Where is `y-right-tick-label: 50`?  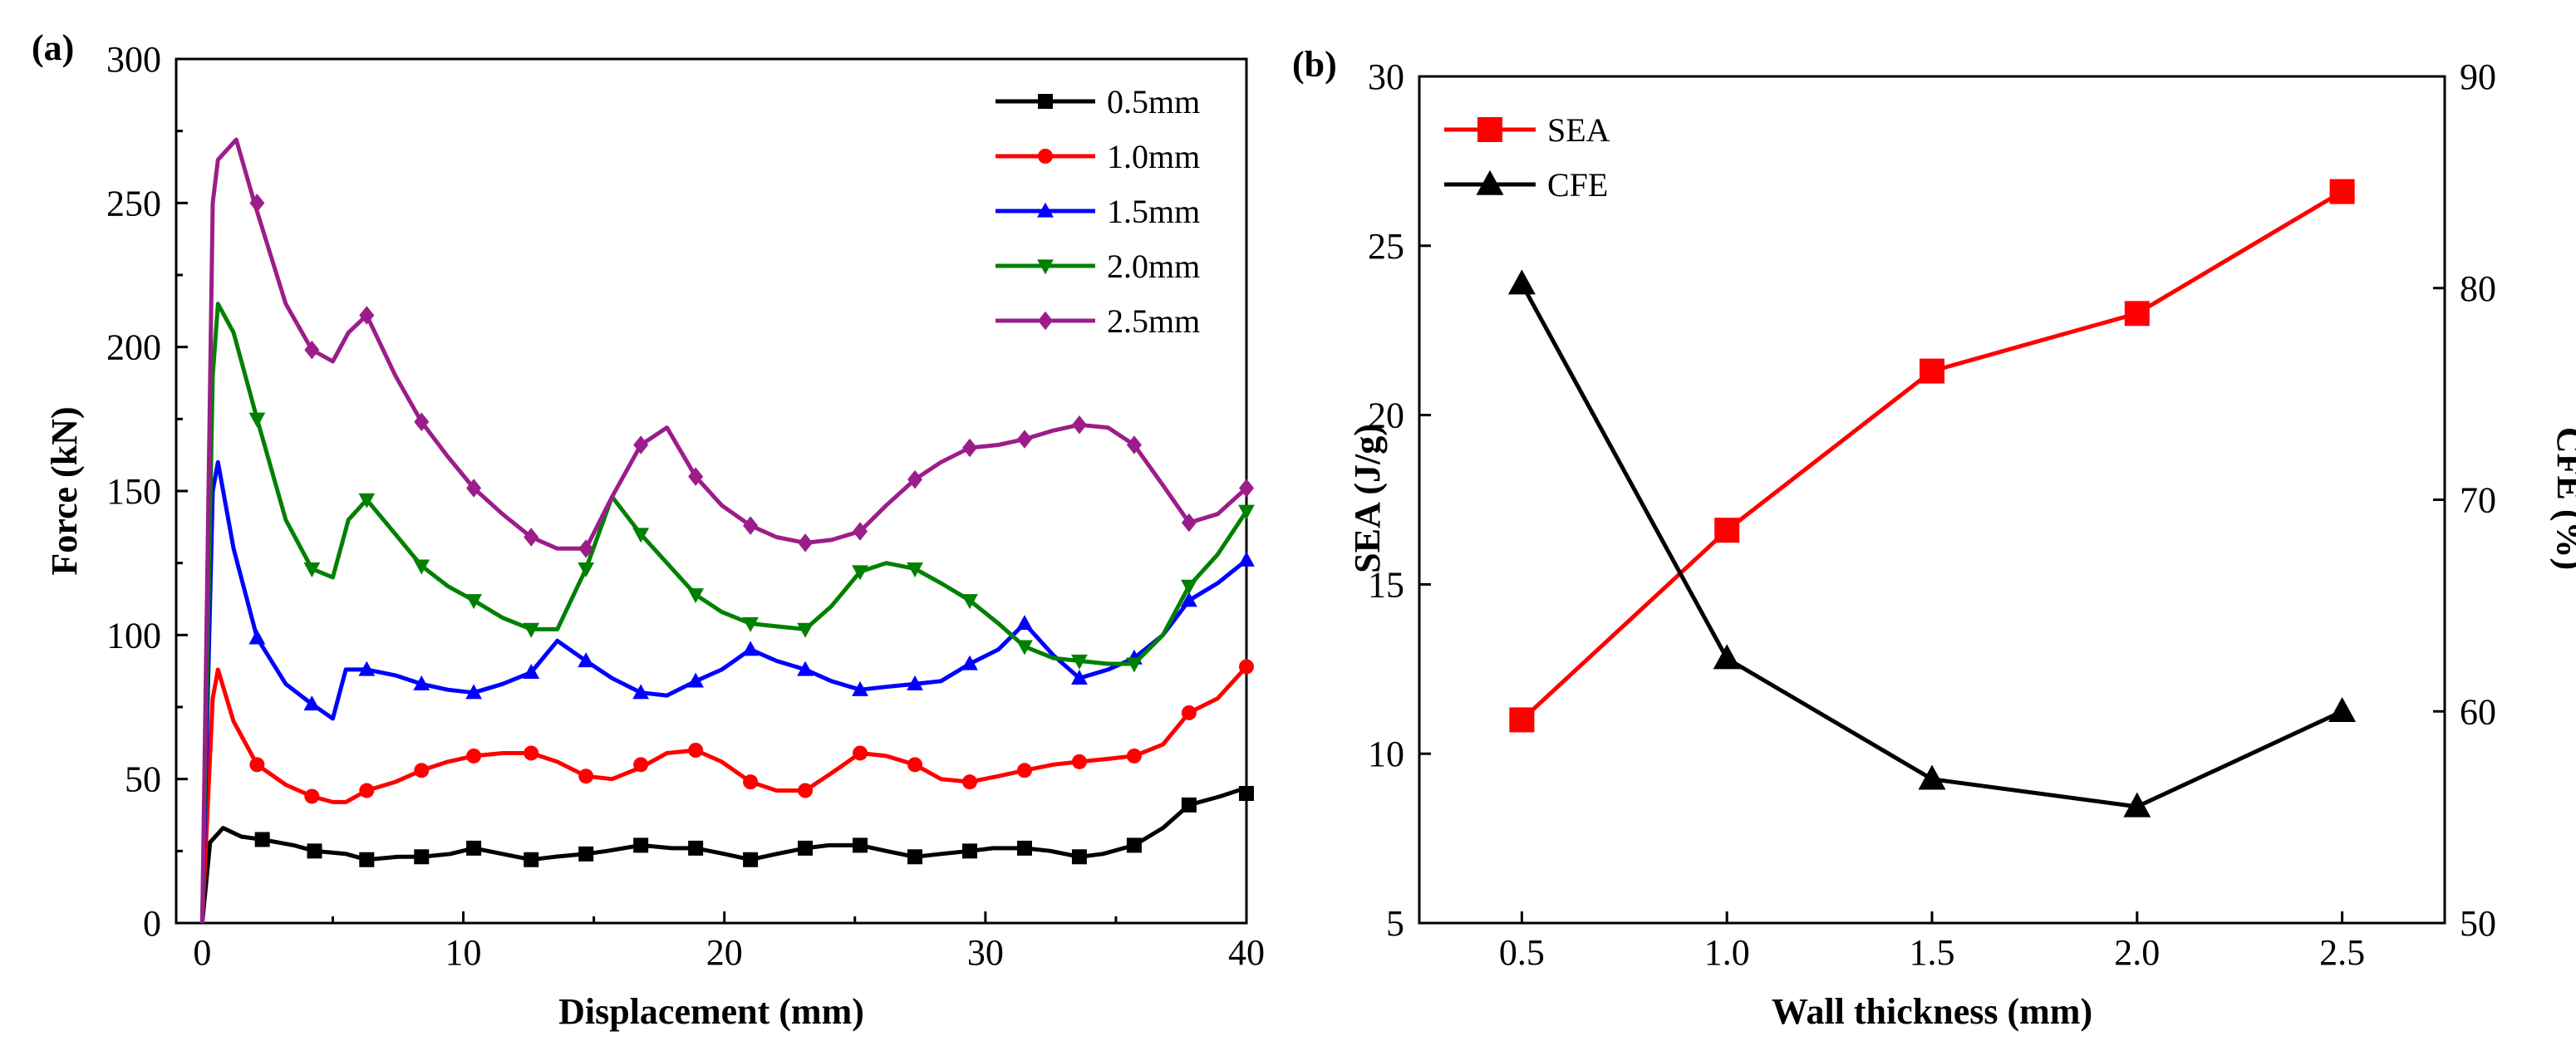 y-right-tick-label: 50 is located at coordinates (2478, 923).